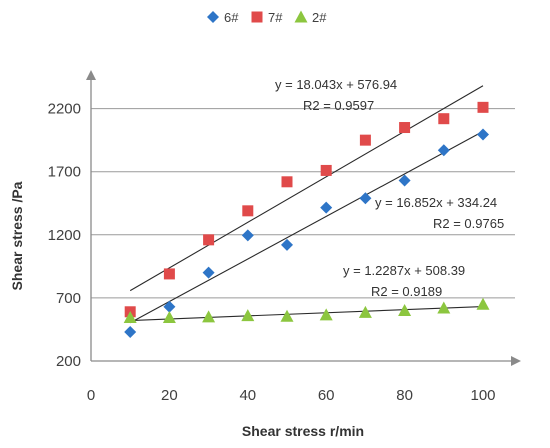 This screenshot has width=550, height=448. Describe the element at coordinates (310, 17) in the screenshot. I see `legend-item: 2#` at that location.